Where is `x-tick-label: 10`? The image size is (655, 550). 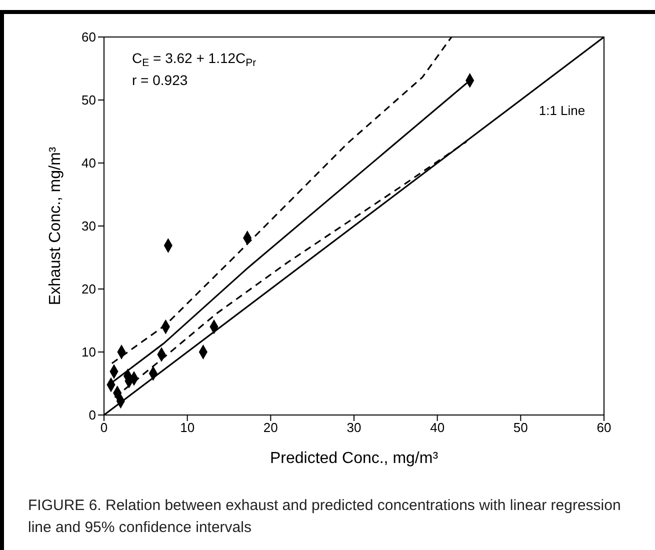
x-tick-label: 10 is located at coordinates (187, 428).